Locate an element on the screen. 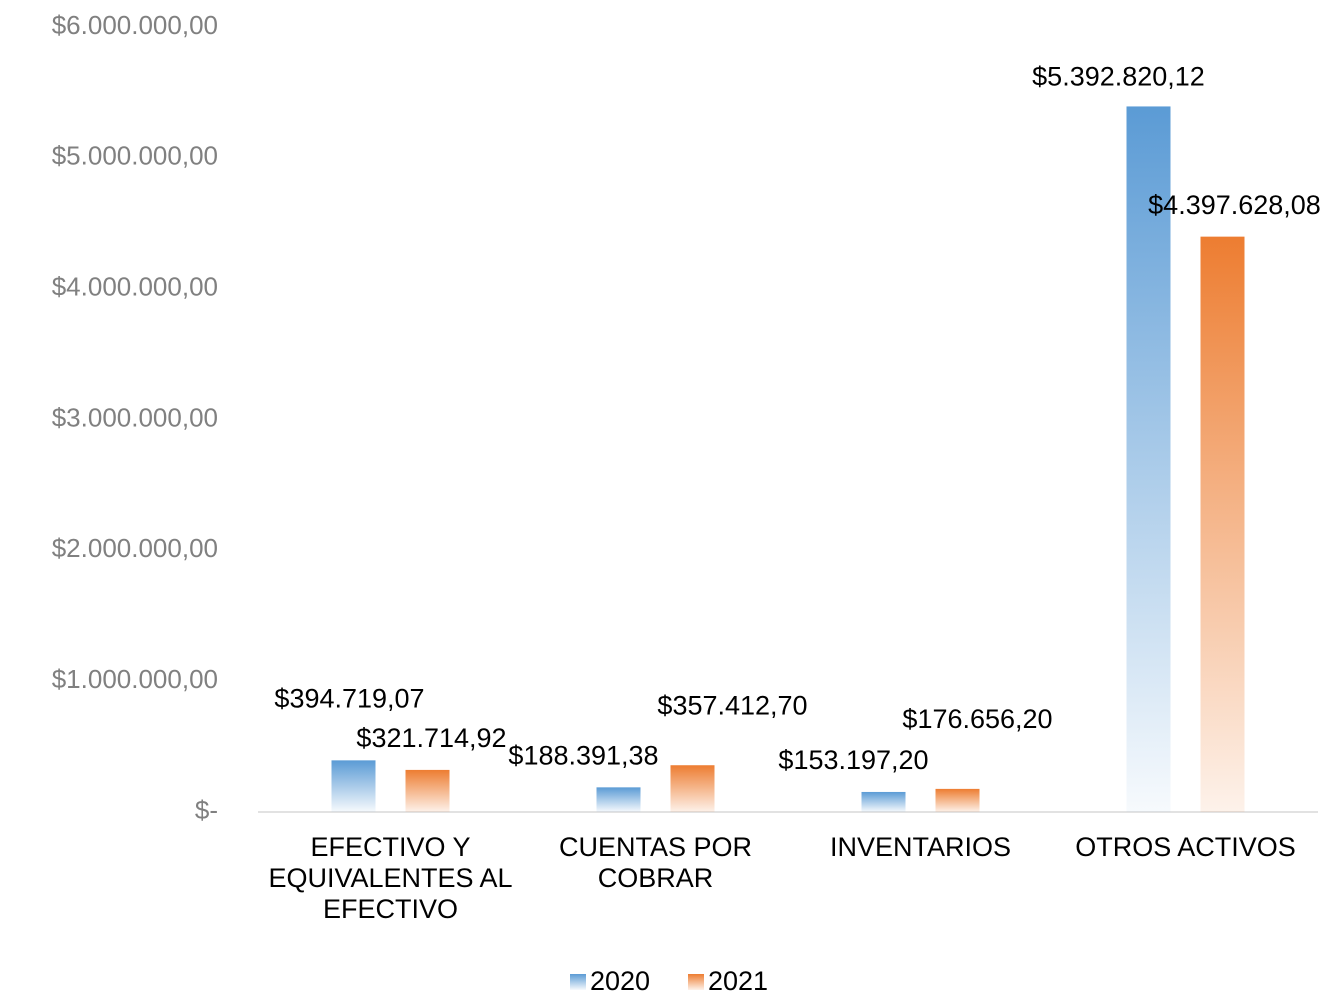 This screenshot has height=995, width=1332. x-tick-label: OTROS ACTIVOS is located at coordinates (1185, 847).